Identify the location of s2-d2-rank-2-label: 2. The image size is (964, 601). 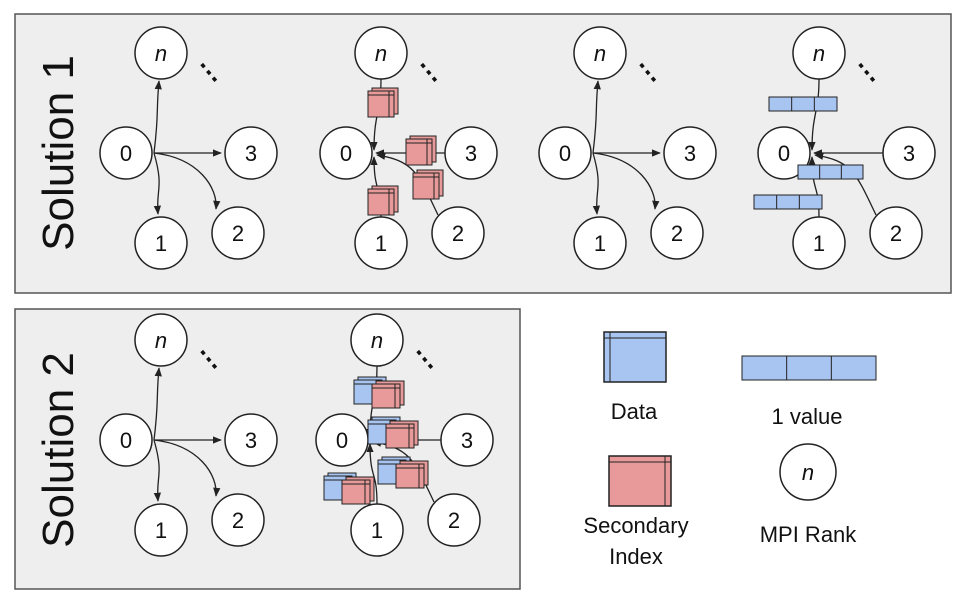
(454, 520).